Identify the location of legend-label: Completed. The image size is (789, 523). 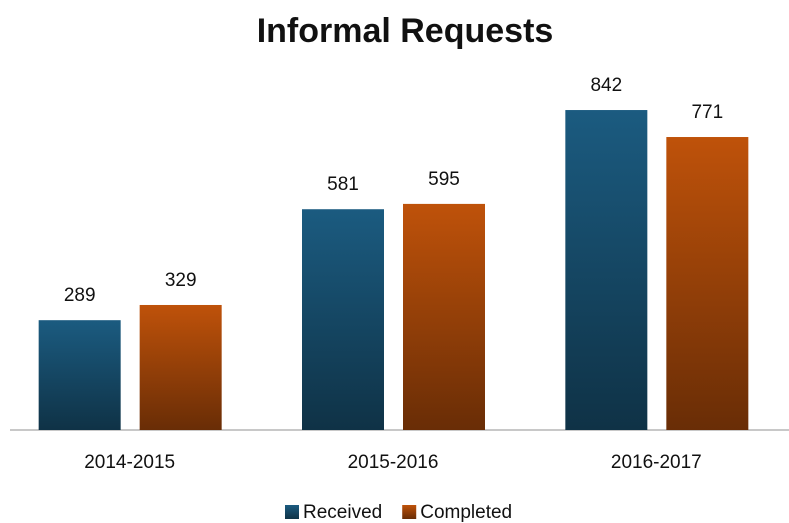
(466, 512).